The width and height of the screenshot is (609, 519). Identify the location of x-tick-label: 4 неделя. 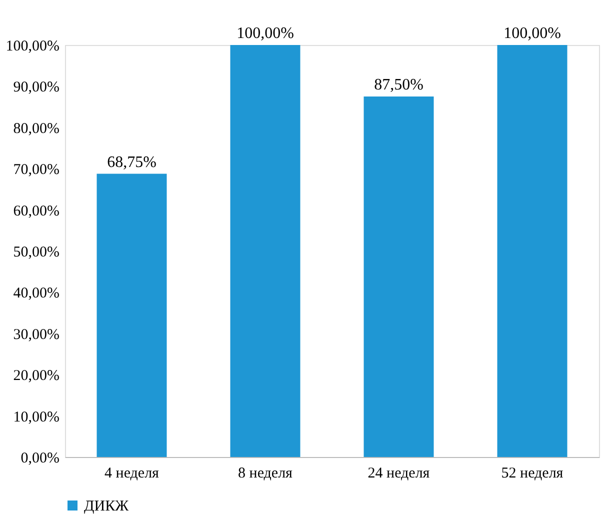
(132, 474).